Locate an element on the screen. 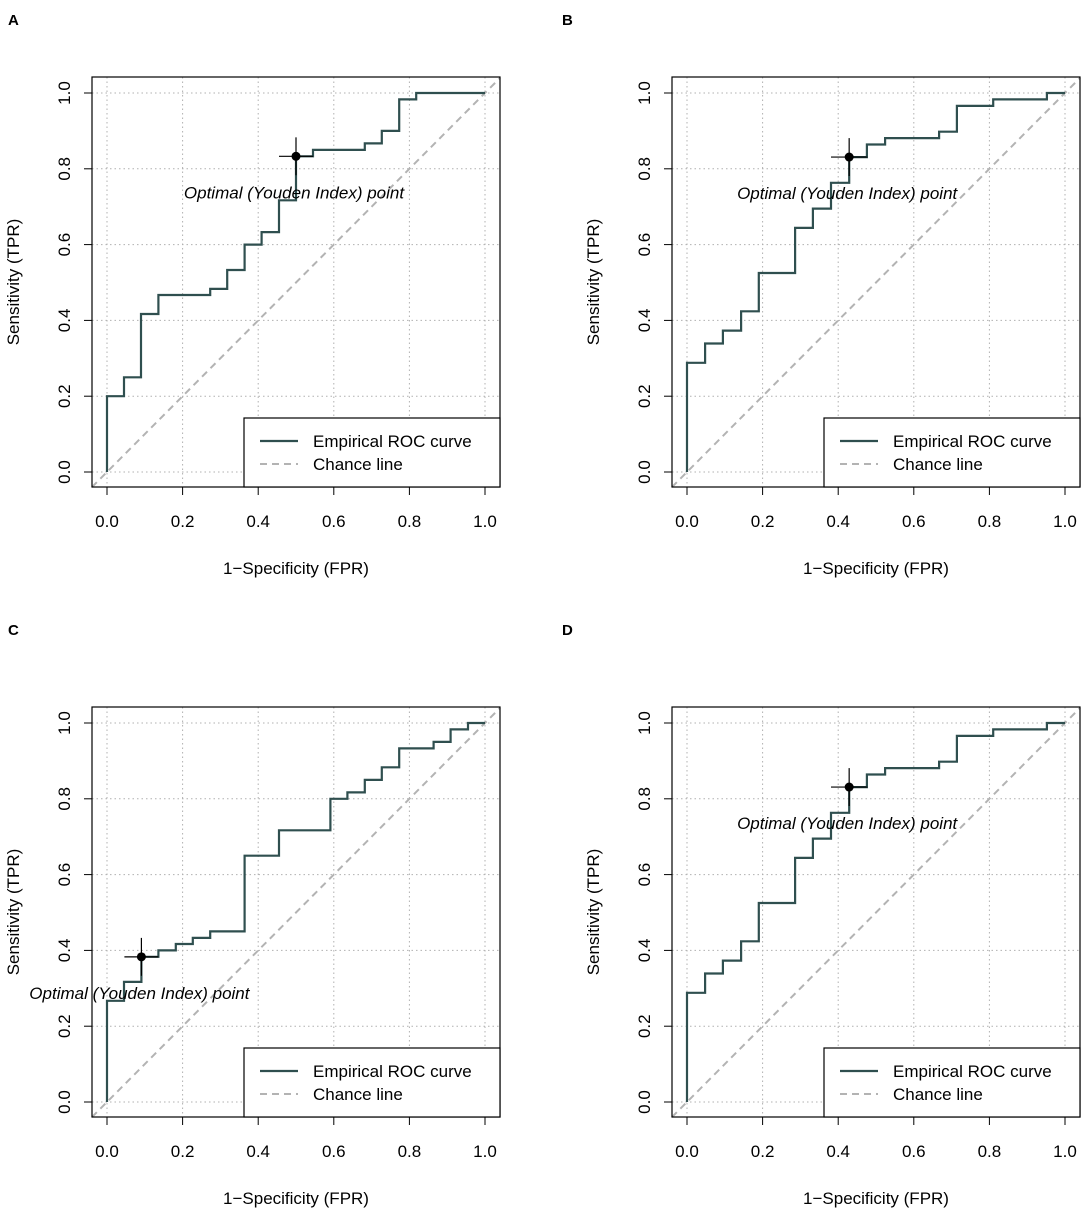 This screenshot has height=1230, width=1084. panel-label: B is located at coordinates (567, 20).